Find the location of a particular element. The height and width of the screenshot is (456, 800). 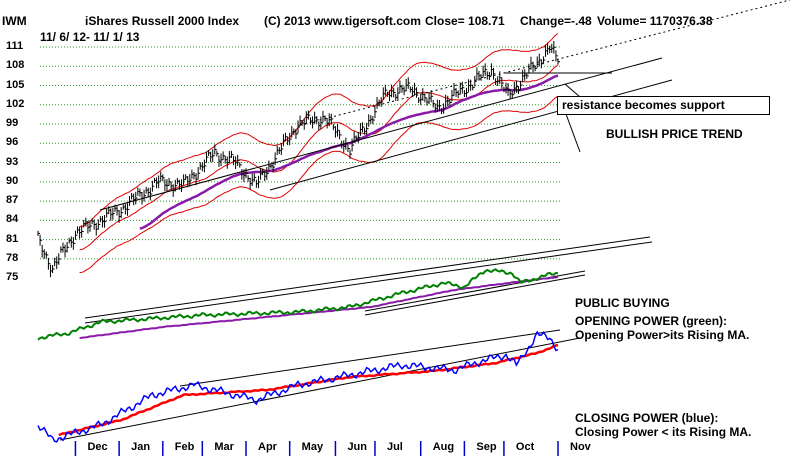

opening-power-ma is located at coordinates (319, 307).